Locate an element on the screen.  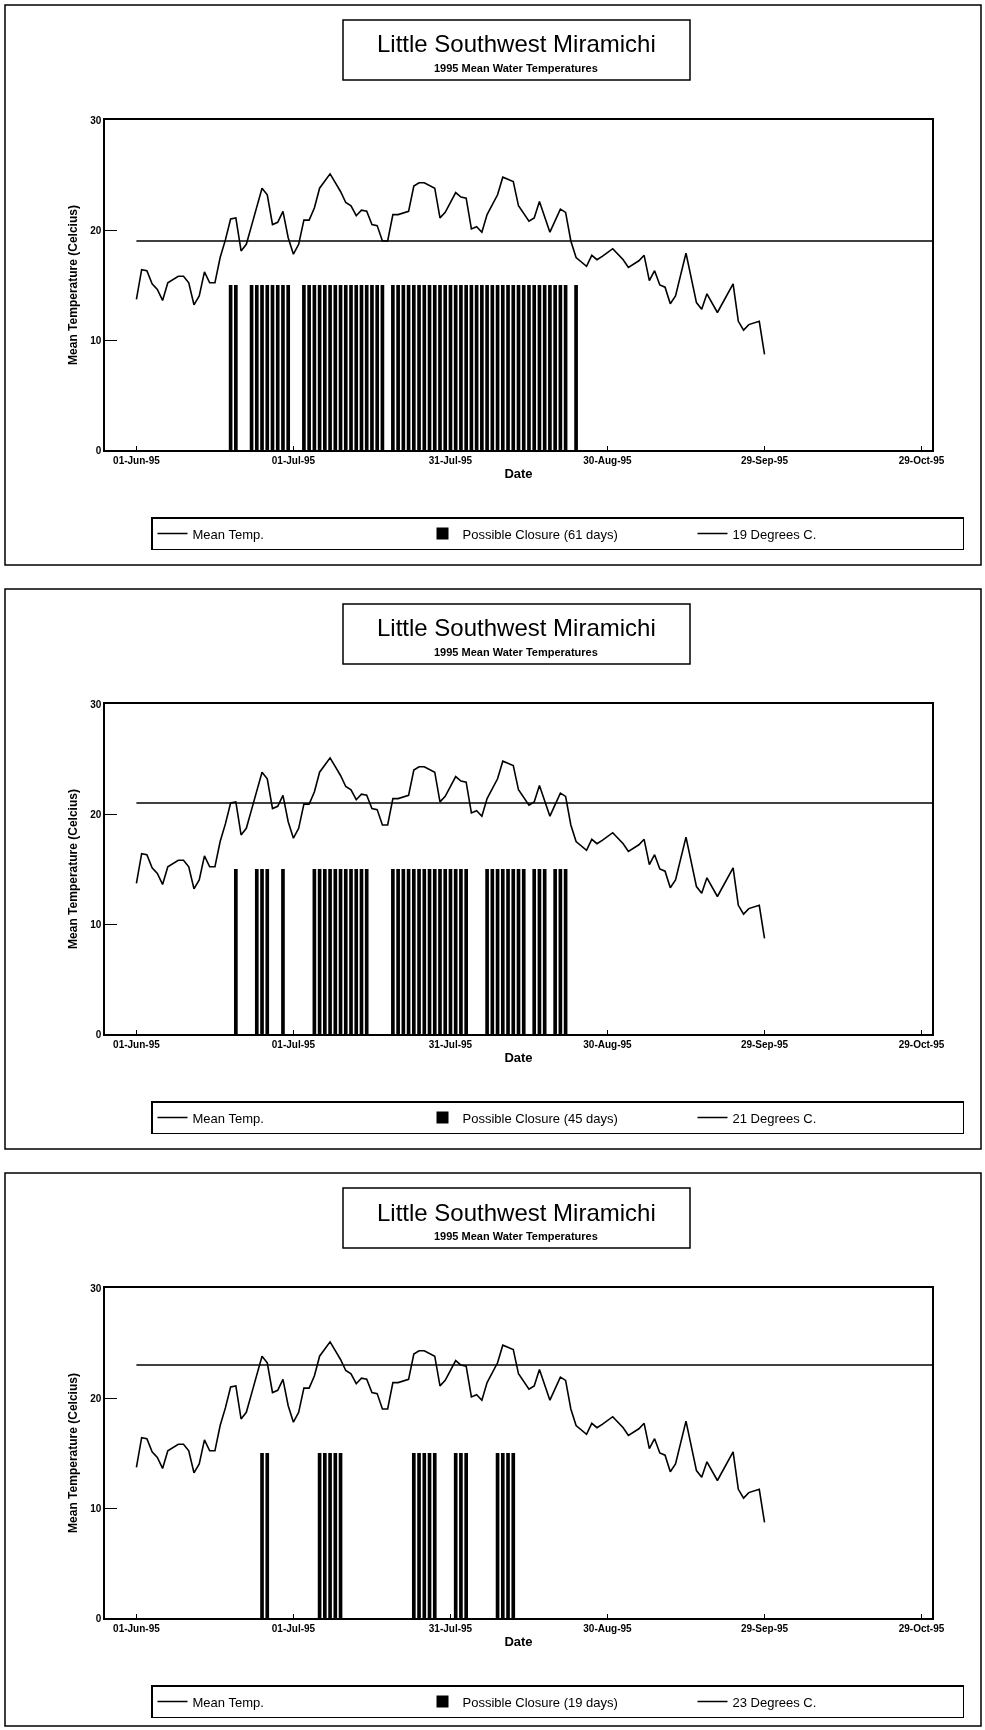
legend-label: Possible Closure (45 days) is located at coordinates (540, 1118).